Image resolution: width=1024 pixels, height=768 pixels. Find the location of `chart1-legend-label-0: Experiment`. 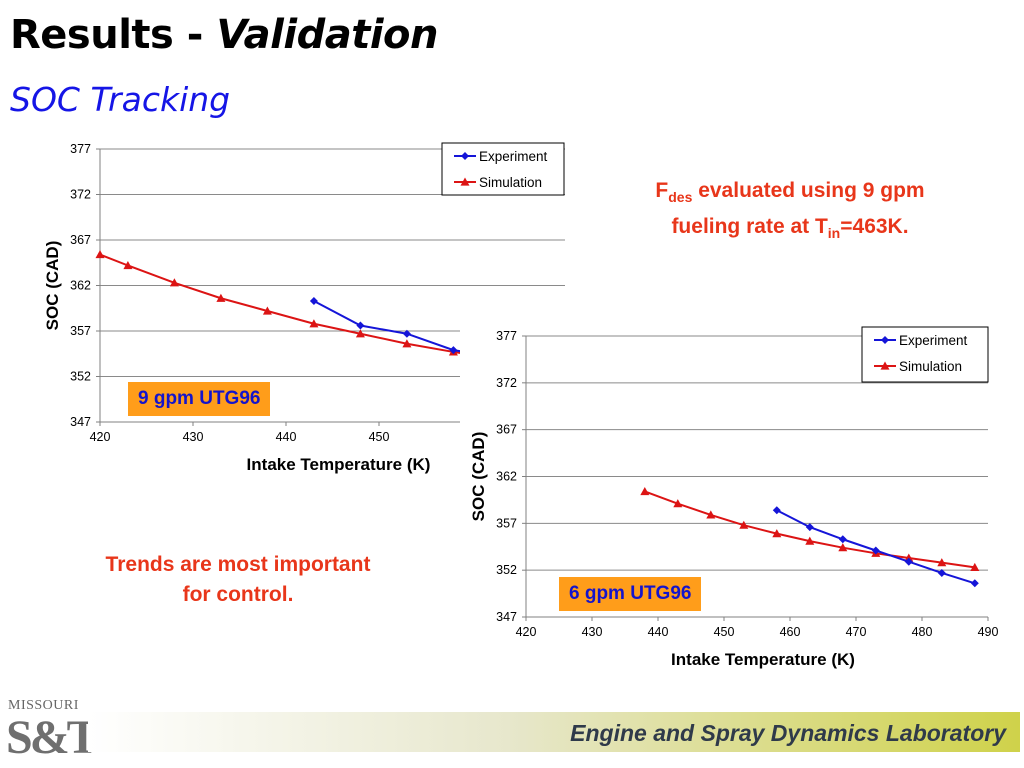

chart1-legend-label-0: Experiment is located at coordinates (513, 156).